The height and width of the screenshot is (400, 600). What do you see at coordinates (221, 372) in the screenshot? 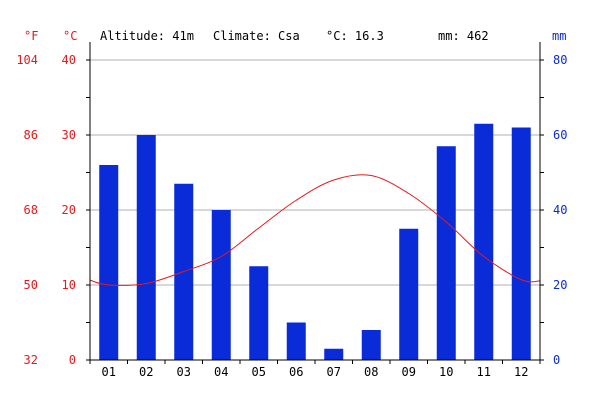
I see `month-tick-label: 04` at bounding box center [221, 372].